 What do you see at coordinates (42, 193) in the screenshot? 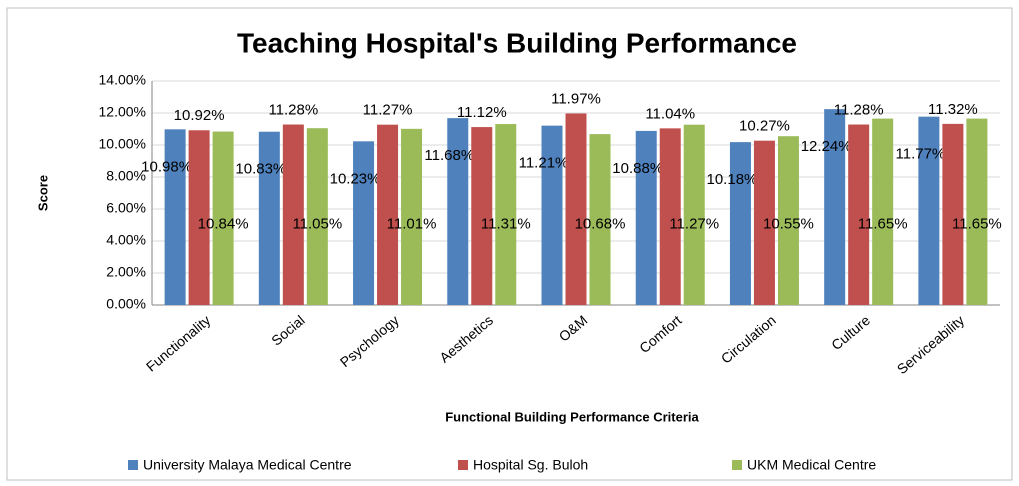
I see `y-axis-title: Score` at bounding box center [42, 193].